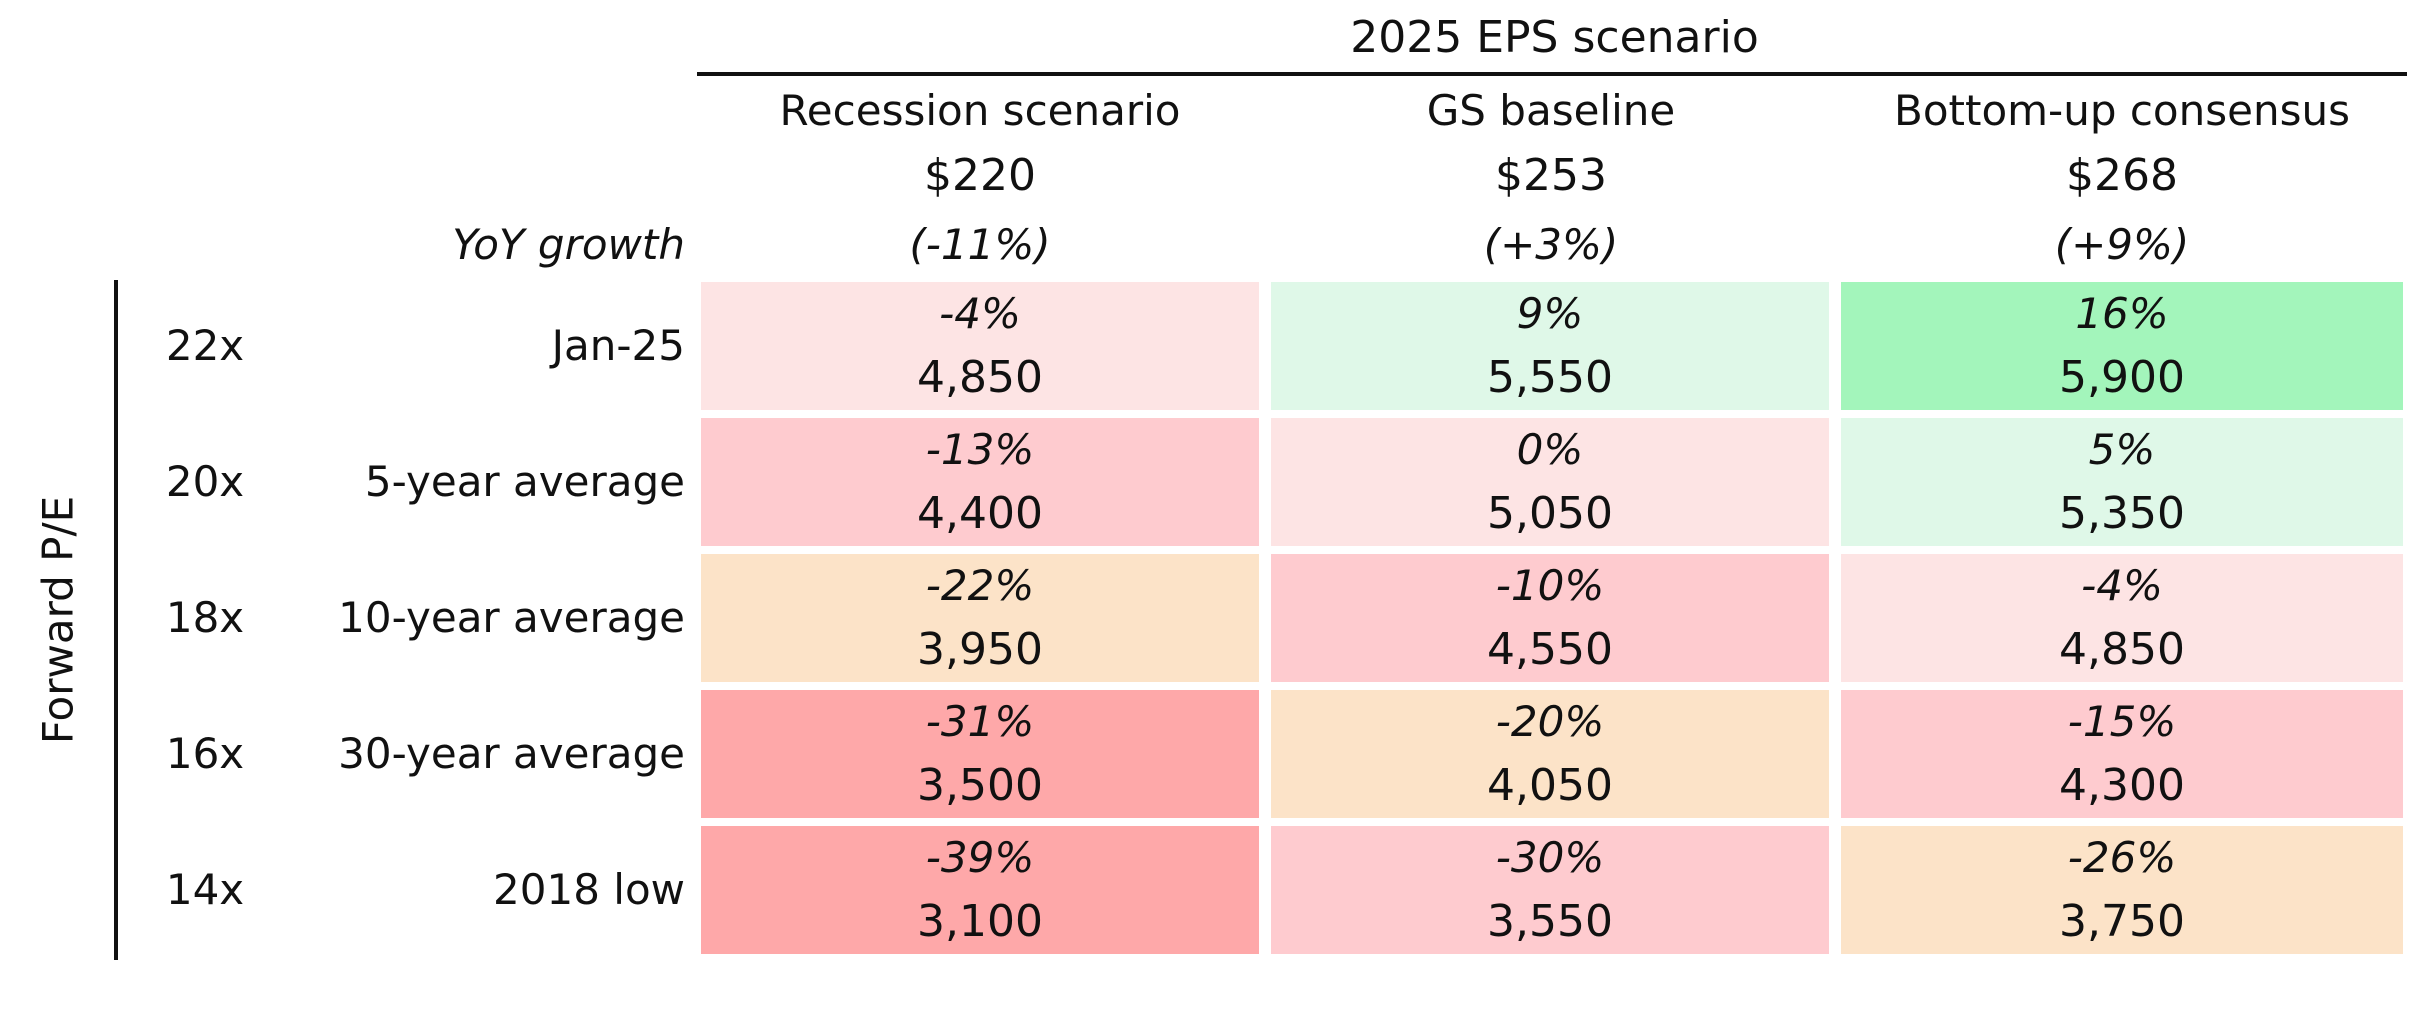 This screenshot has width=2409, height=1023. I want to click on cell-level: 3,950, so click(980, 649).